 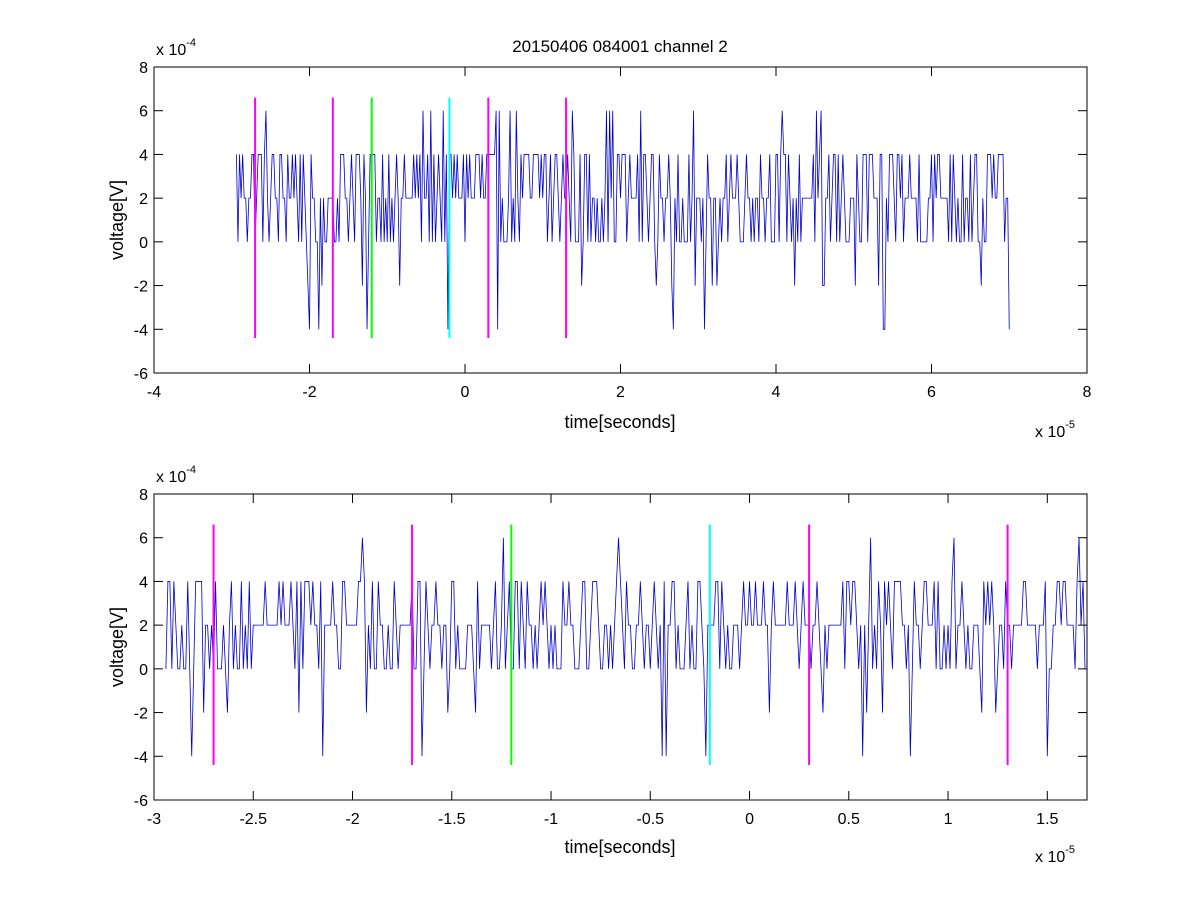 I want to click on top-y-tick-labels: -6 -4 -2 0 2 4 6 8, so click(x=141, y=221).